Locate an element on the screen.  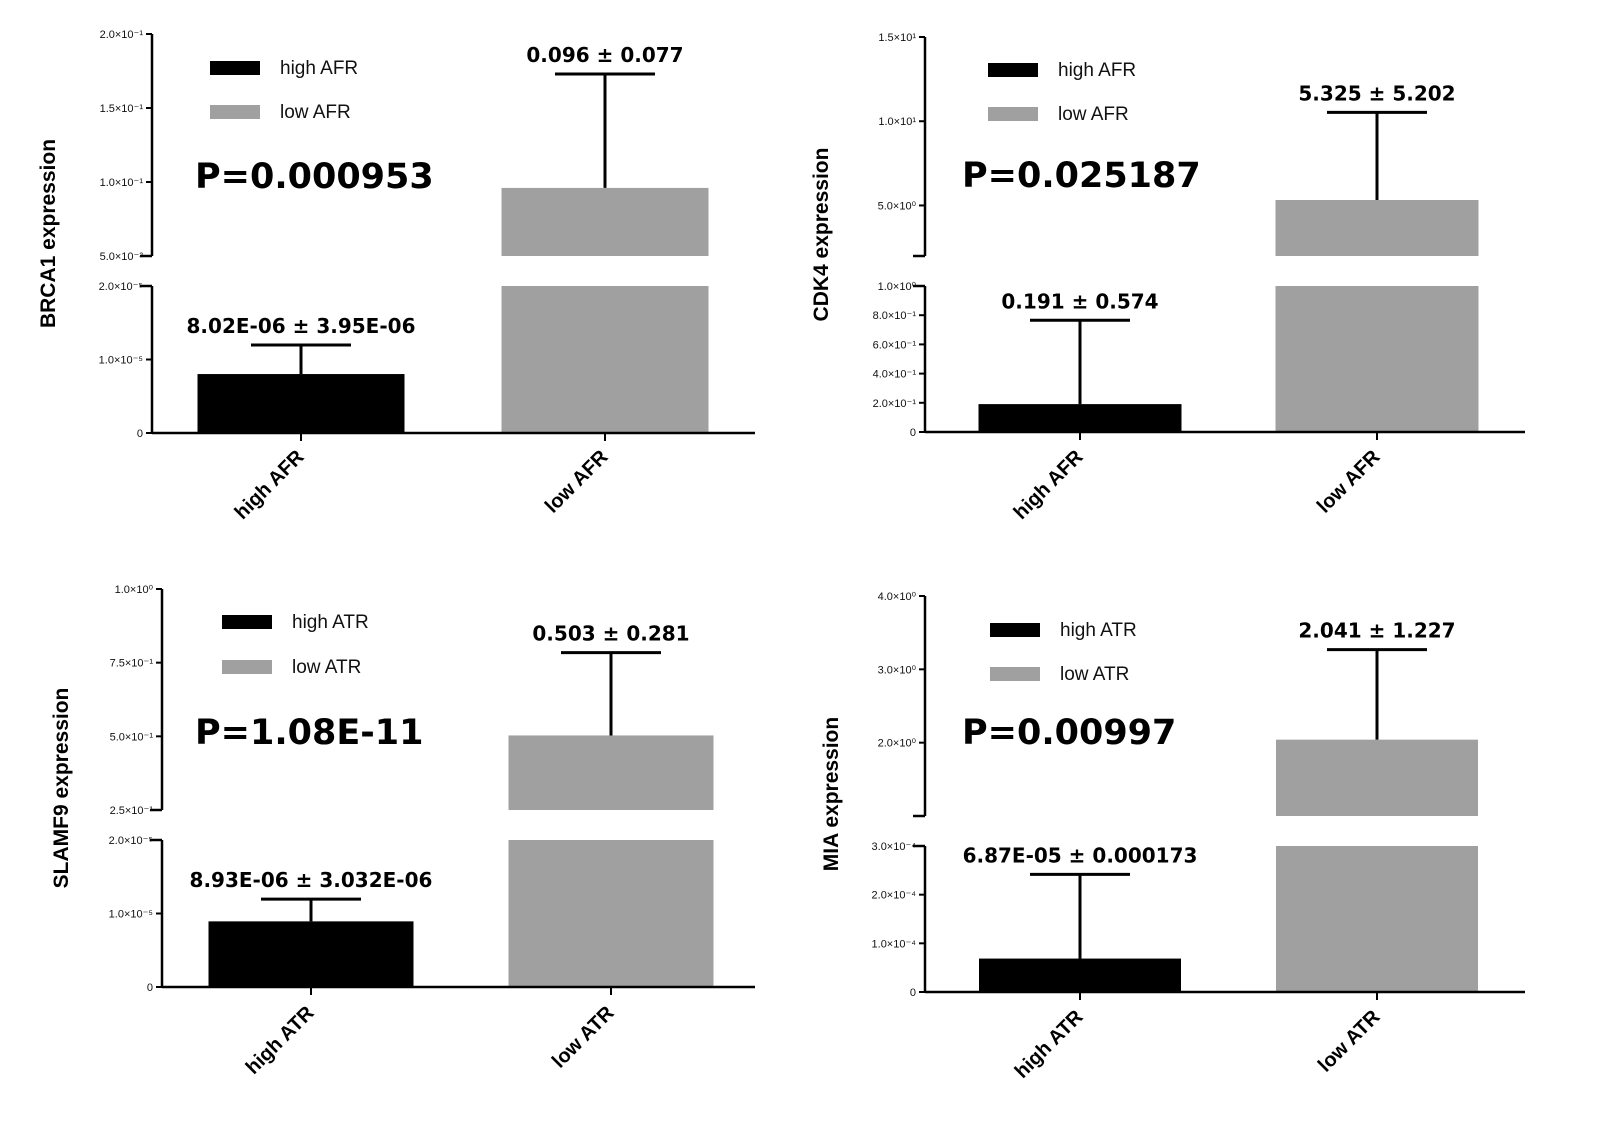
y-tick-label: 5.0×10⁻¹ is located at coordinates (132, 737).